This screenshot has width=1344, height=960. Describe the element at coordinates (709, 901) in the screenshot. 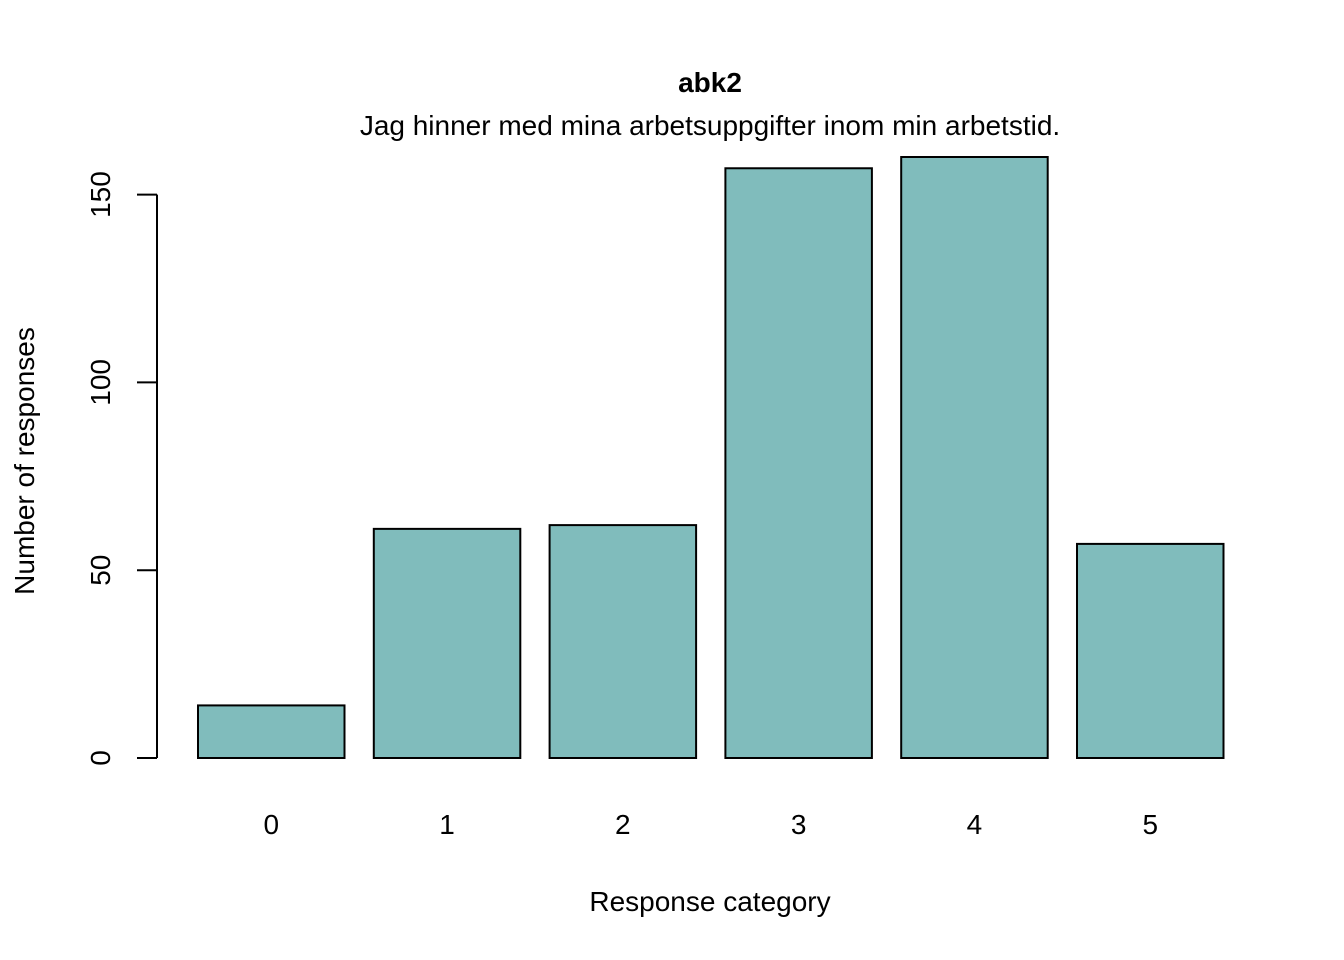

I see `x-axis-label: Response category` at that location.